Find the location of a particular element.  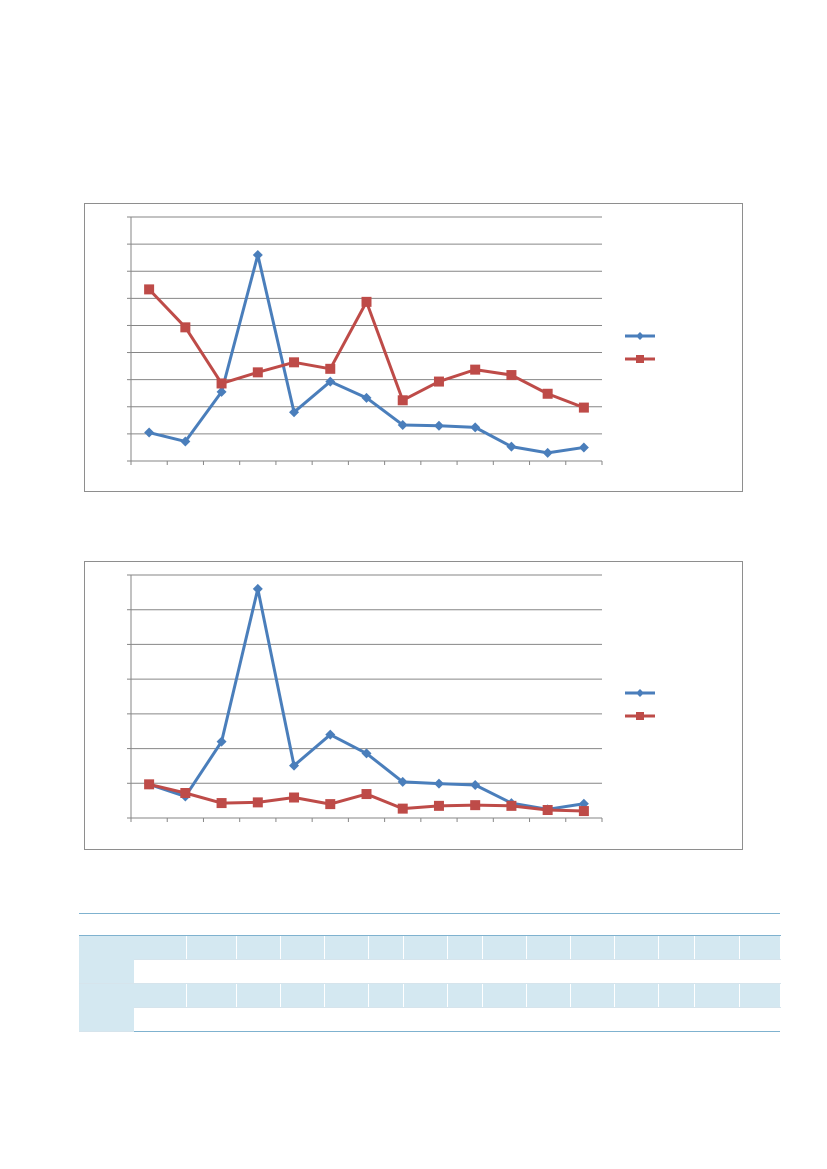

table-header-row is located at coordinates (429, 925).